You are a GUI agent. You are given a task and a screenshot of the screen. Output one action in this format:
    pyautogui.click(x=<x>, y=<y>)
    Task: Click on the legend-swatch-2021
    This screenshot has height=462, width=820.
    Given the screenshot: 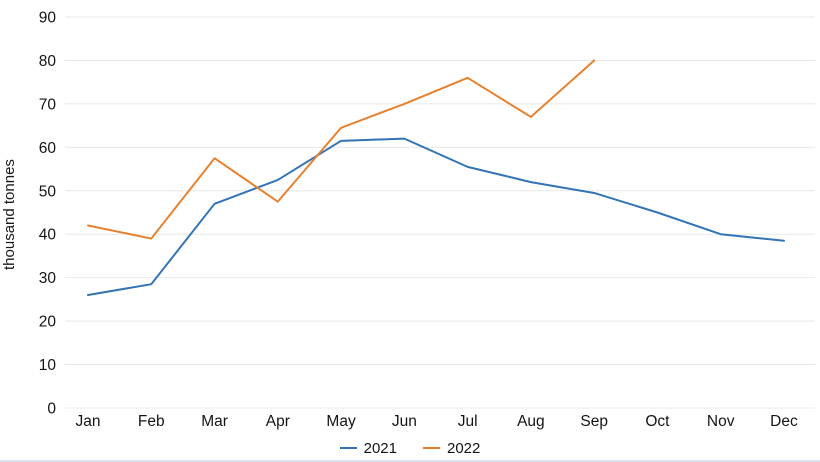 What is the action you would take?
    pyautogui.click(x=348, y=448)
    